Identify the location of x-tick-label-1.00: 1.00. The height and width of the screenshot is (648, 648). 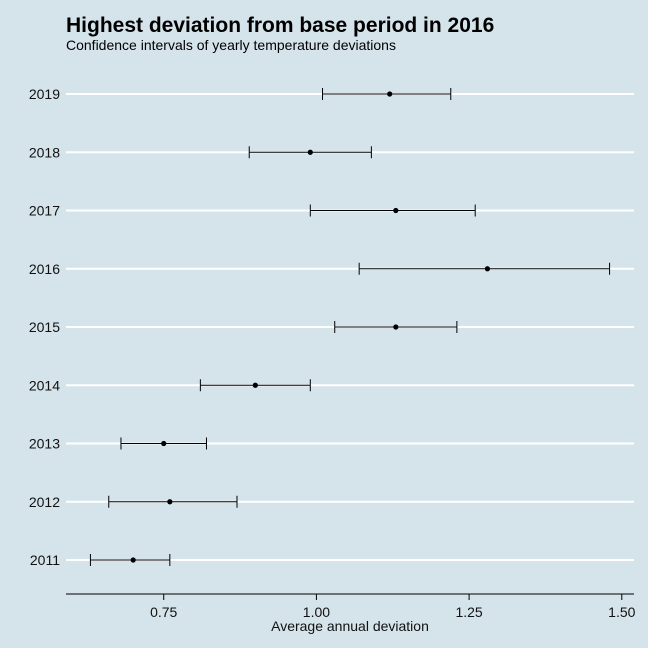
(316, 612).